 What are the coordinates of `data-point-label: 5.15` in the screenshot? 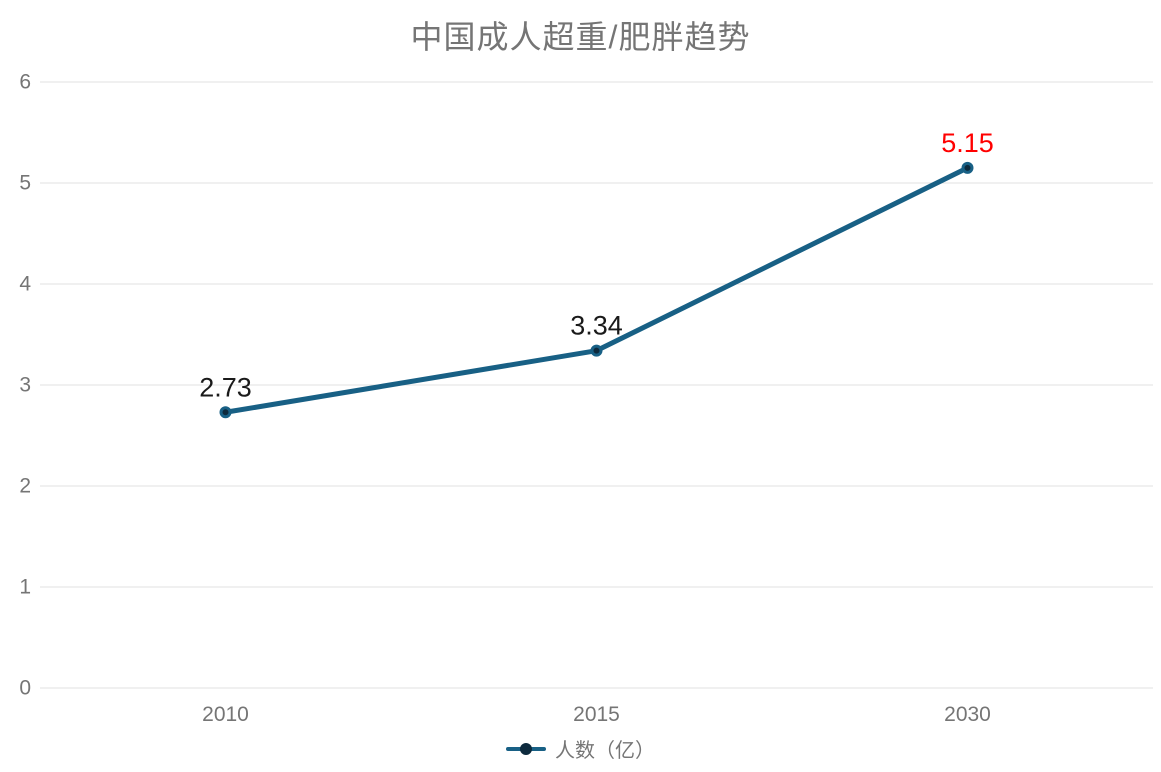 It's located at (967, 143).